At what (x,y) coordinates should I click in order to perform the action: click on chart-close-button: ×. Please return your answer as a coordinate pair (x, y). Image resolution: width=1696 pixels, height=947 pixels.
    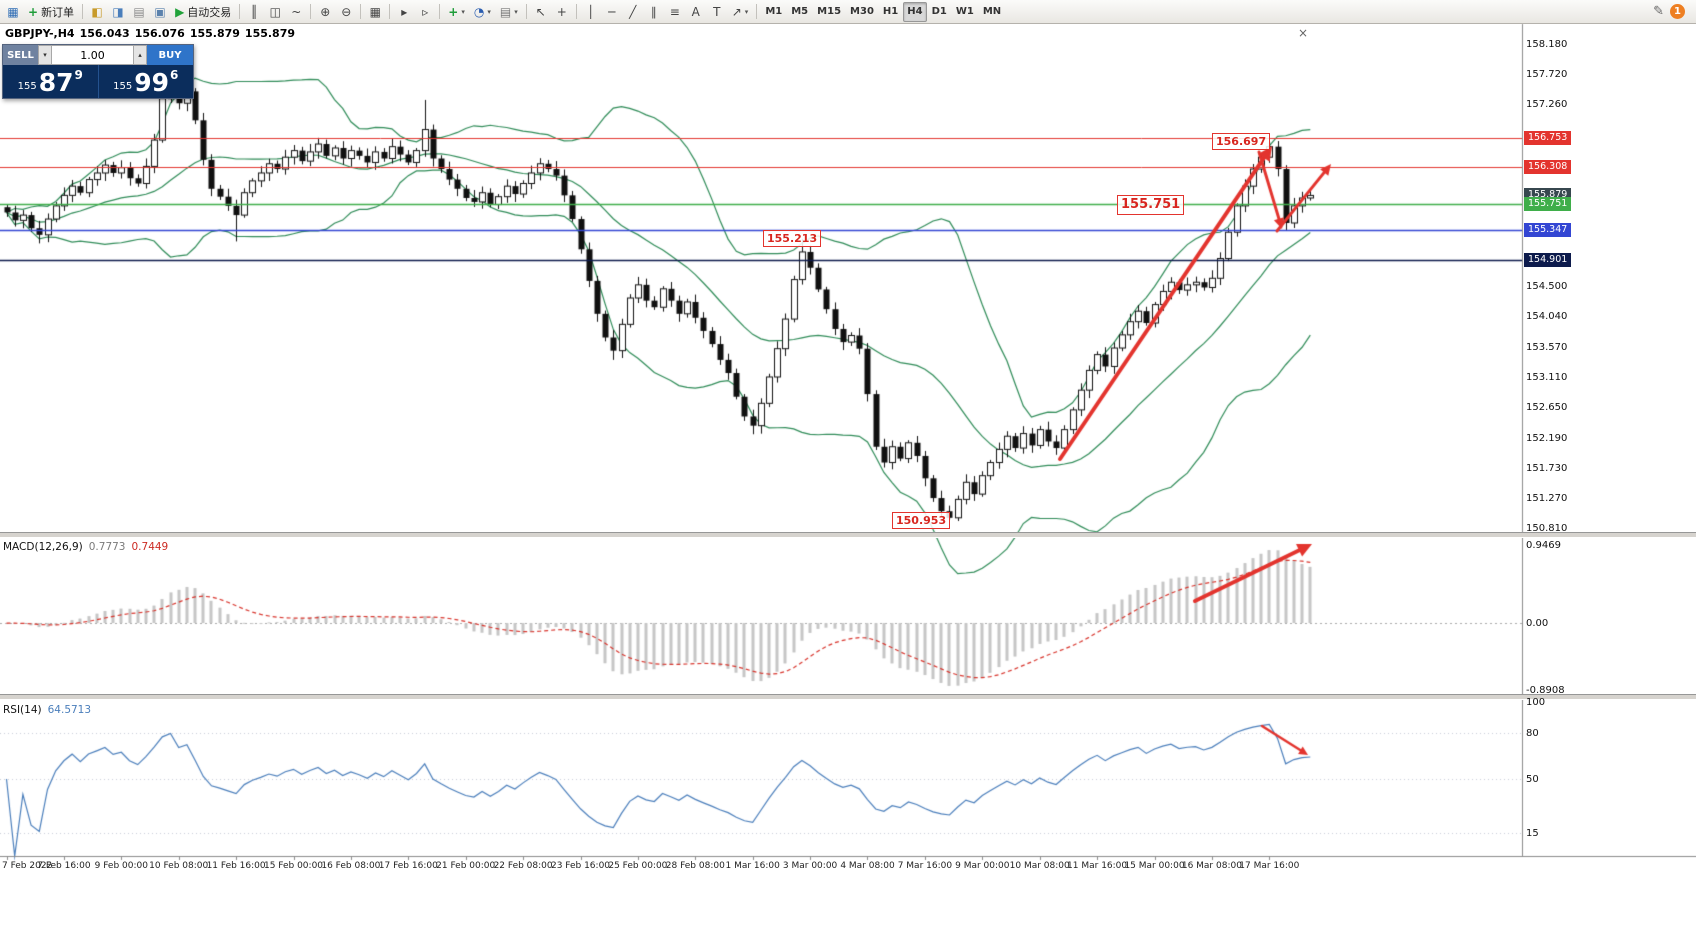
    Looking at the image, I should click on (1303, 33).